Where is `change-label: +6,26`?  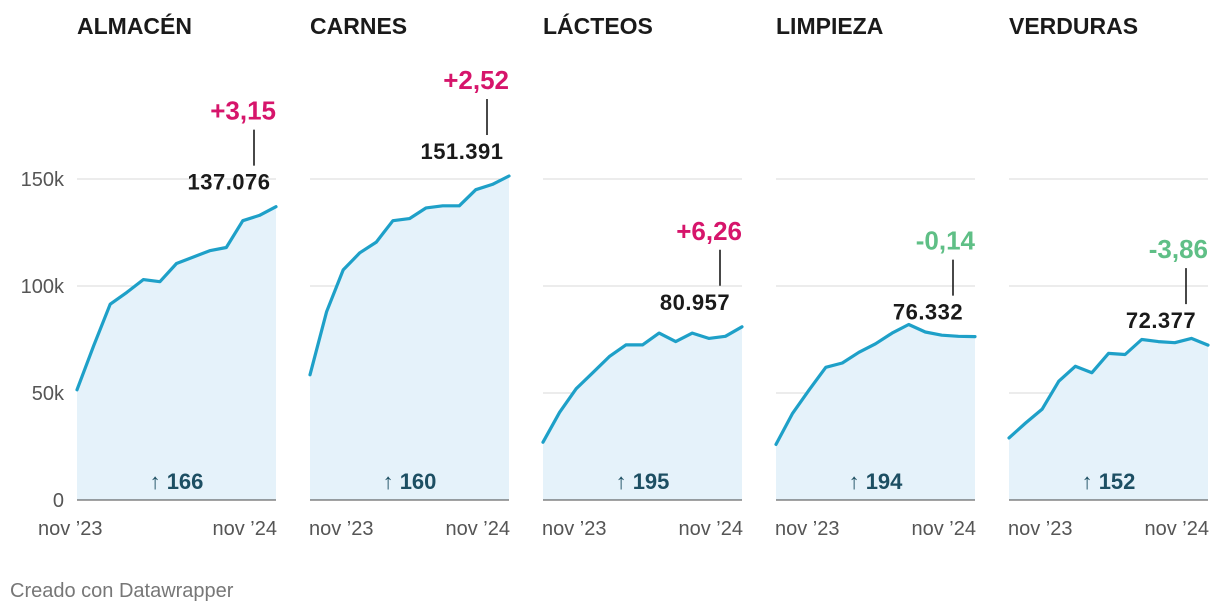
change-label: +6,26 is located at coordinates (709, 231).